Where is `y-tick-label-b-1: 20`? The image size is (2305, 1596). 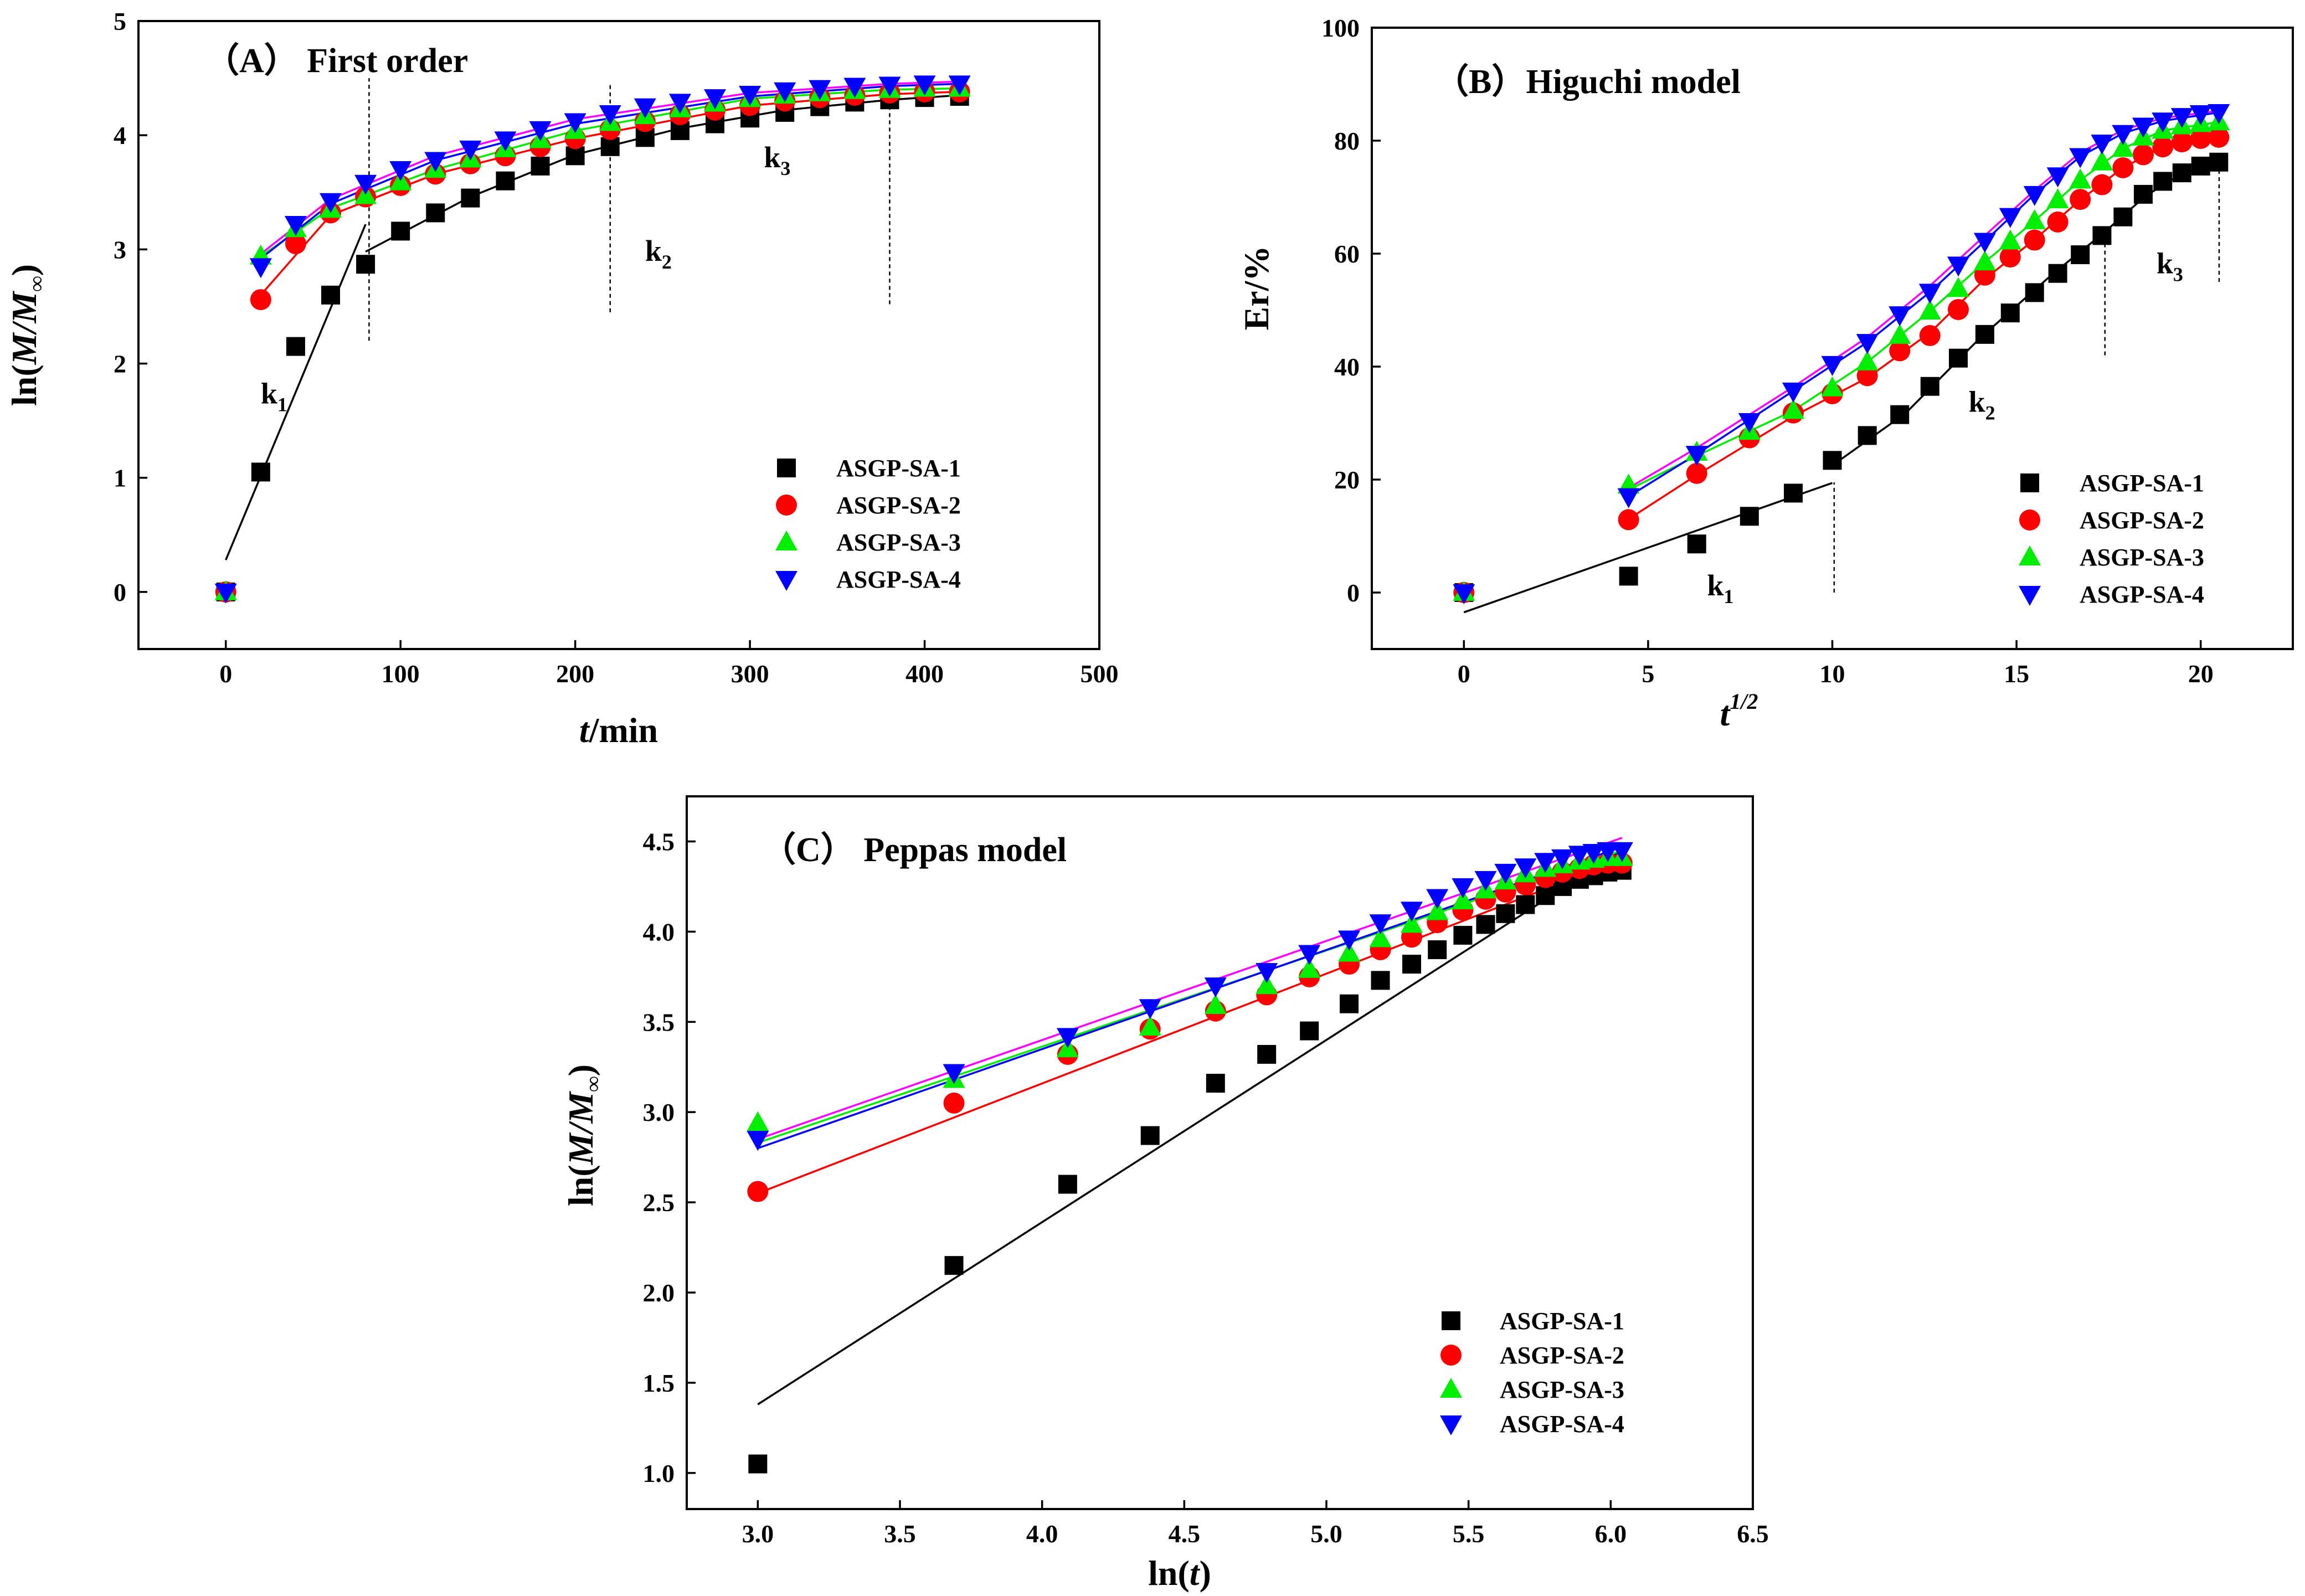 y-tick-label-b-1: 20 is located at coordinates (1347, 480).